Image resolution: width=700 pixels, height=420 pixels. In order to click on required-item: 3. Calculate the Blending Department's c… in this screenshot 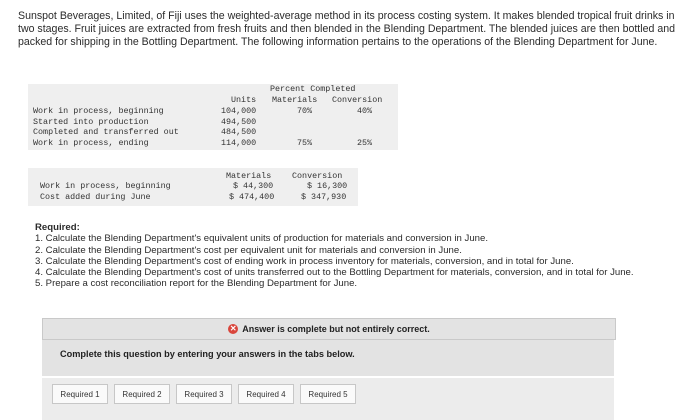, I will do `click(304, 261)`.